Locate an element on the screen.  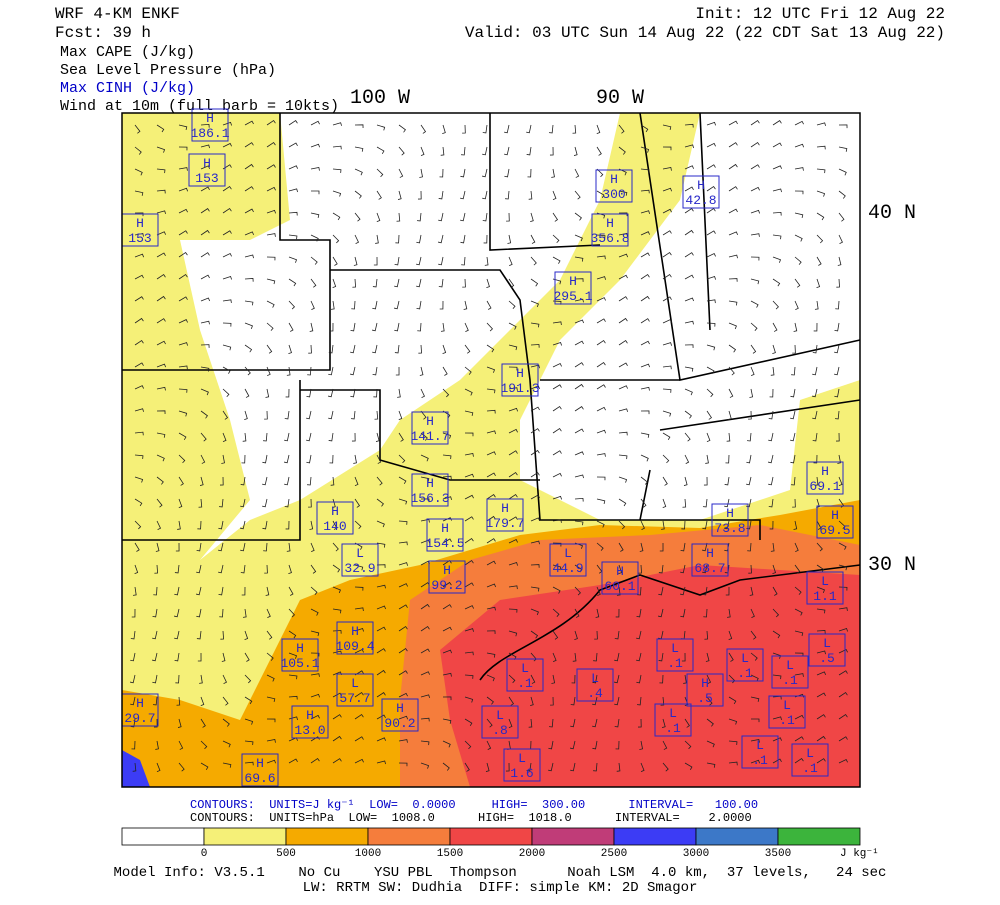
cape-area is located at coordinates (136, 768).